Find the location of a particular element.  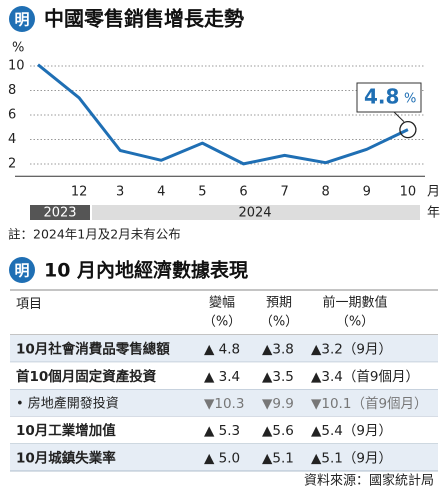

x-tick-label: 3 is located at coordinates (120, 192).